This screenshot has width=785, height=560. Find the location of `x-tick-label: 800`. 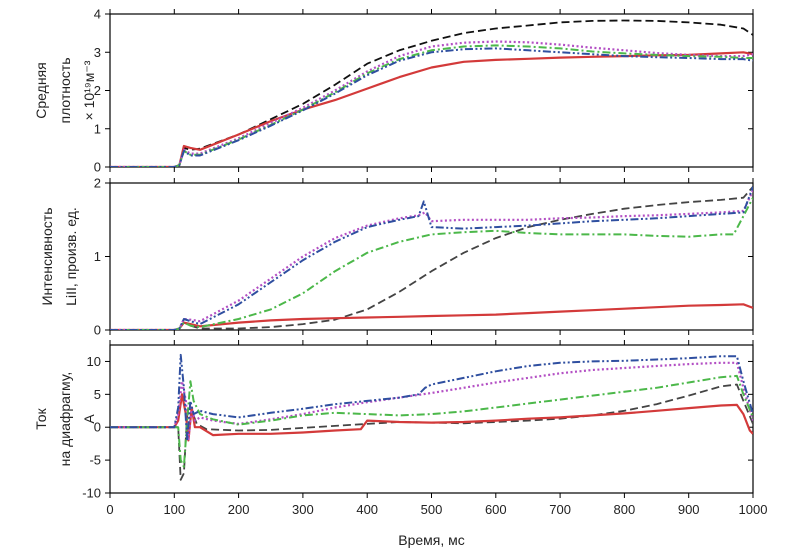

x-tick-label: 800 is located at coordinates (625, 509).